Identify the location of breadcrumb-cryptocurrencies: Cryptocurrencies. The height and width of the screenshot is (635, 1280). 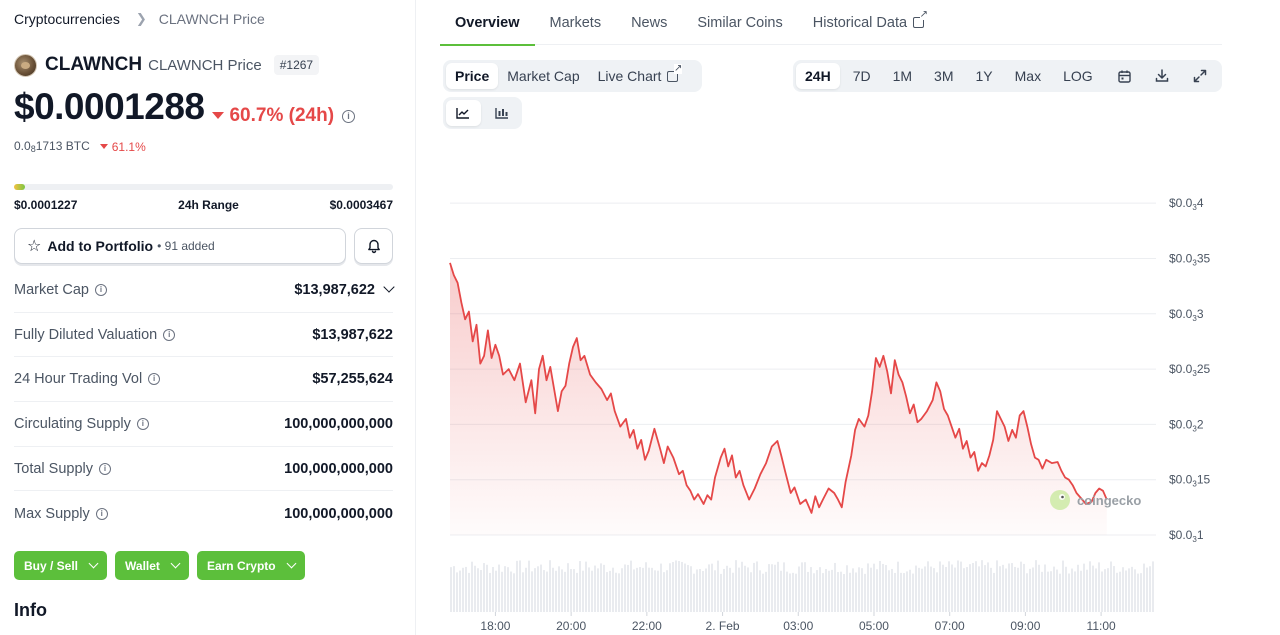
(67, 19).